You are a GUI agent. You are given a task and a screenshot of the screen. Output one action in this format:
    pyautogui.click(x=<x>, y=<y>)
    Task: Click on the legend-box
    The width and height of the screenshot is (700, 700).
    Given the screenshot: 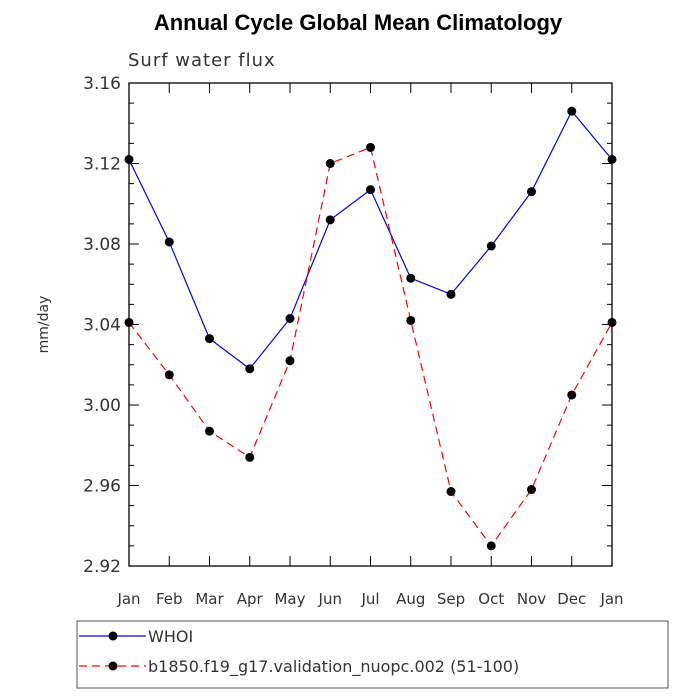 What is the action you would take?
    pyautogui.click(x=372, y=654)
    